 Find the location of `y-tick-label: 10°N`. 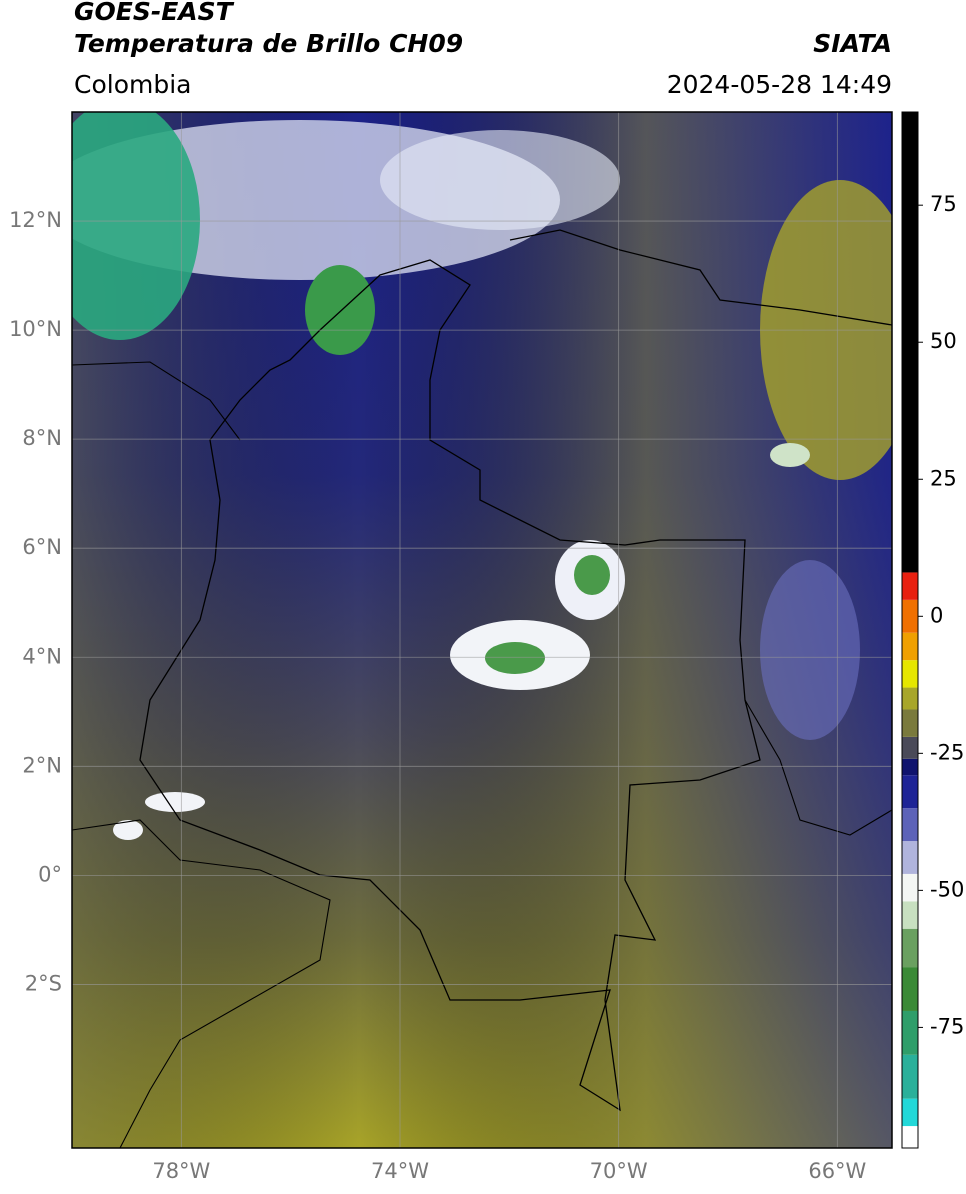

y-tick-label: 10°N is located at coordinates (35, 329).